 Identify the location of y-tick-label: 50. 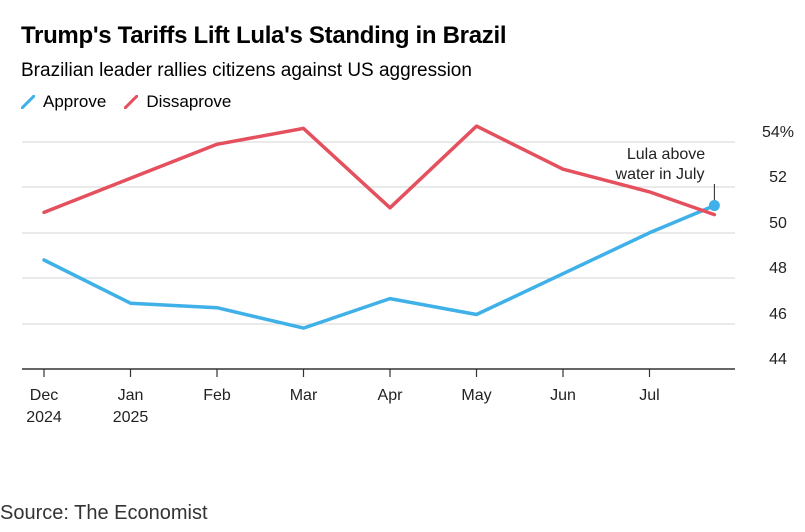
(778, 223).